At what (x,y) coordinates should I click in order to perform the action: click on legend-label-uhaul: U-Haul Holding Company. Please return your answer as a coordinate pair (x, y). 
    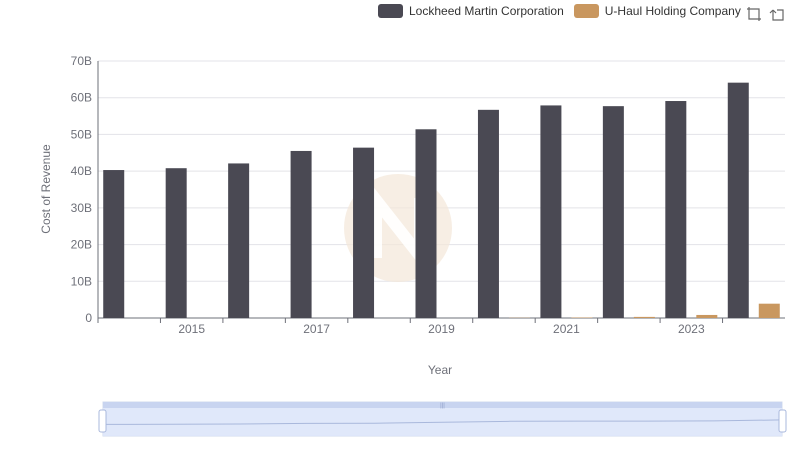
    Looking at the image, I should click on (672, 11).